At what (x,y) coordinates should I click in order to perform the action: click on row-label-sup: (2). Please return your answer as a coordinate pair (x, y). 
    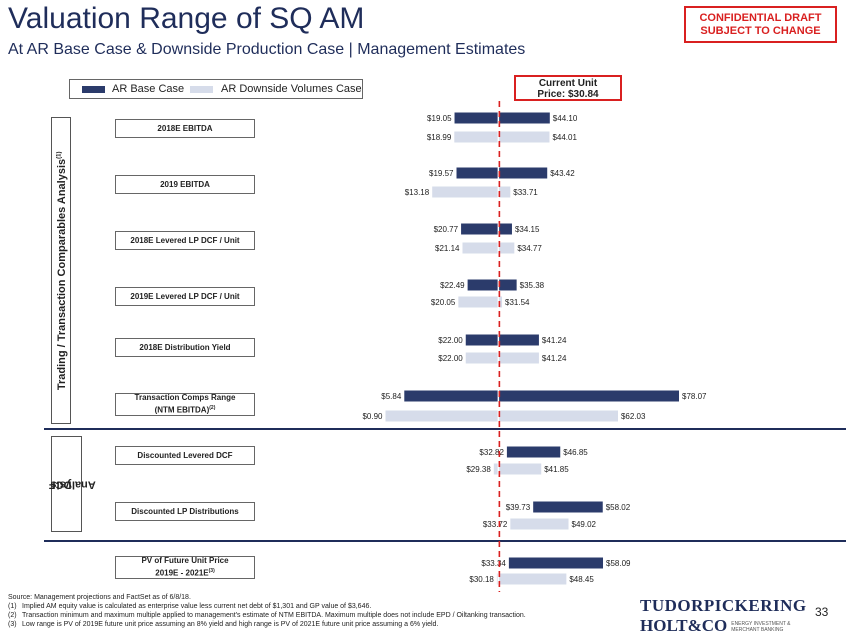
    Looking at the image, I should click on (212, 408).